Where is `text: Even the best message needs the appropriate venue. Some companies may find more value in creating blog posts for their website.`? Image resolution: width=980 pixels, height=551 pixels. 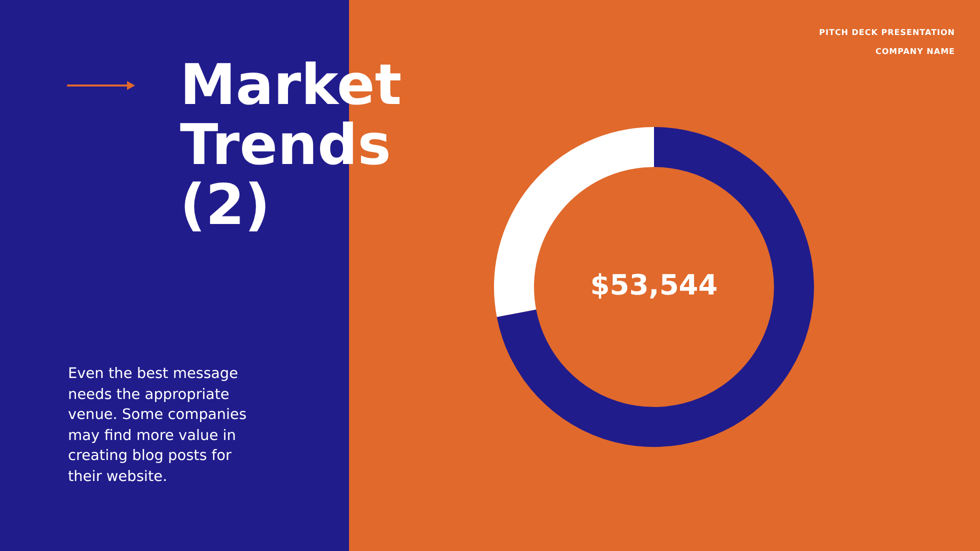 text: Even the best message needs the appropriate venue. Some companies may find more value in creating blog posts for their website. is located at coordinates (158, 425).